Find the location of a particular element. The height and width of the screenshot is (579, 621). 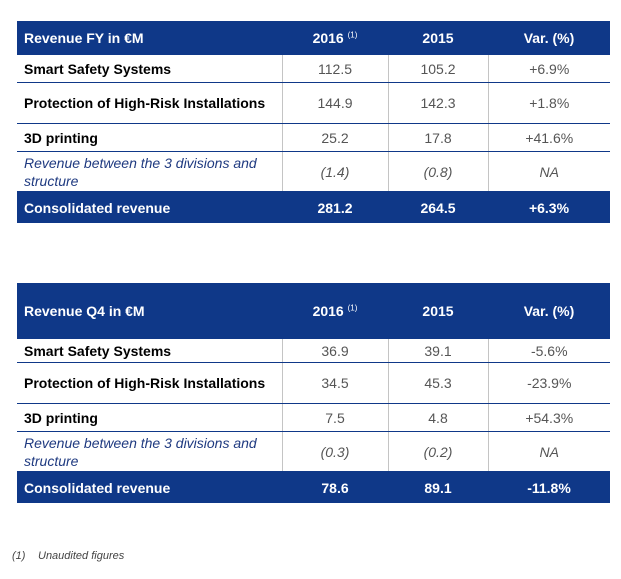

total-variation: -11.8% is located at coordinates (549, 487).